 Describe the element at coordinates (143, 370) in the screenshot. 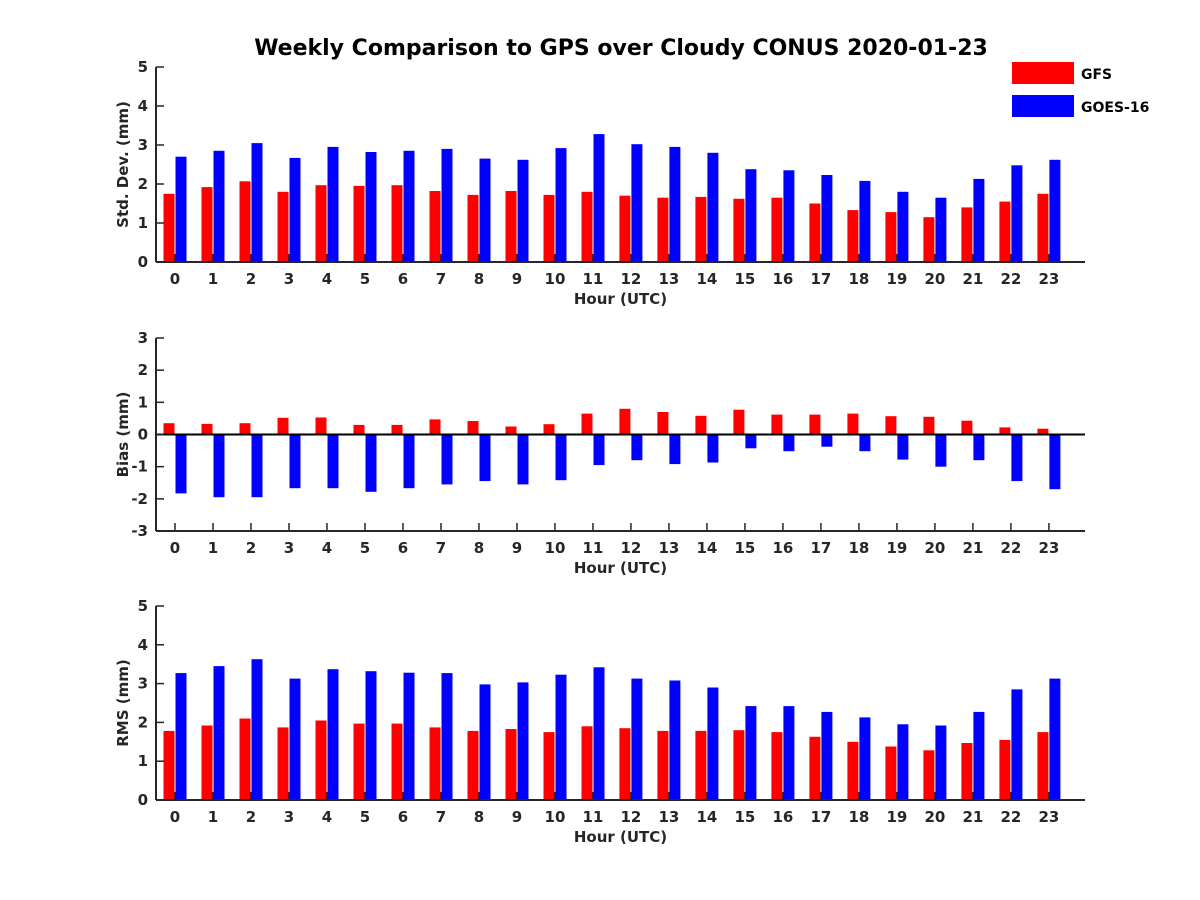

I see `y-tick-label: 2` at that location.